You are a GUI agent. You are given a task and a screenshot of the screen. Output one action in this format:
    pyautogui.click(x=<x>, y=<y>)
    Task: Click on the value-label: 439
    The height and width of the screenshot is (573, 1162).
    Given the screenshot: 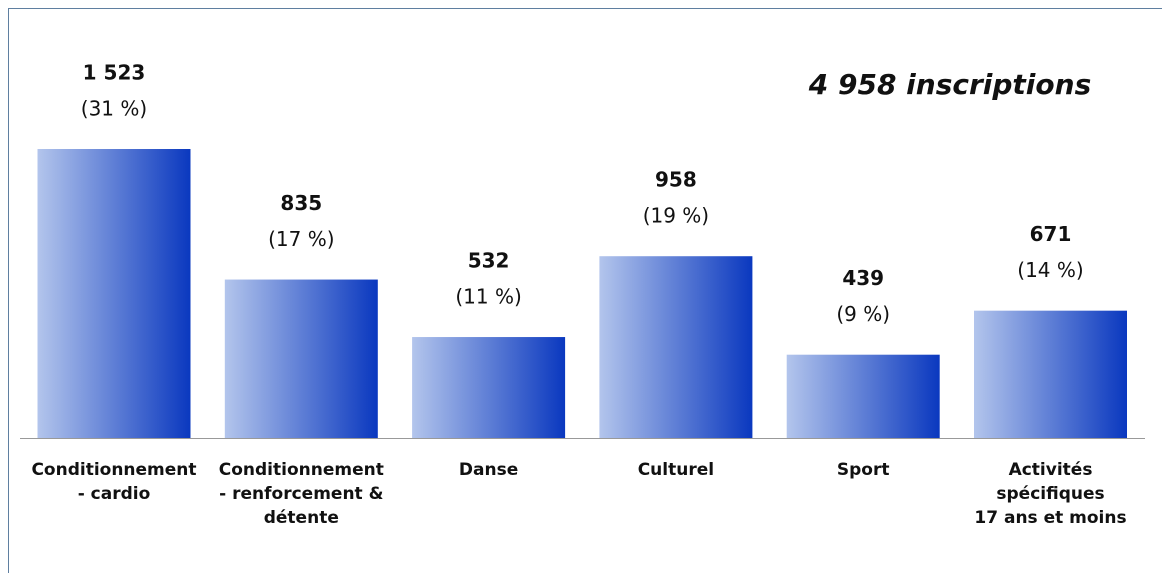 What is the action you would take?
    pyautogui.click(x=863, y=278)
    